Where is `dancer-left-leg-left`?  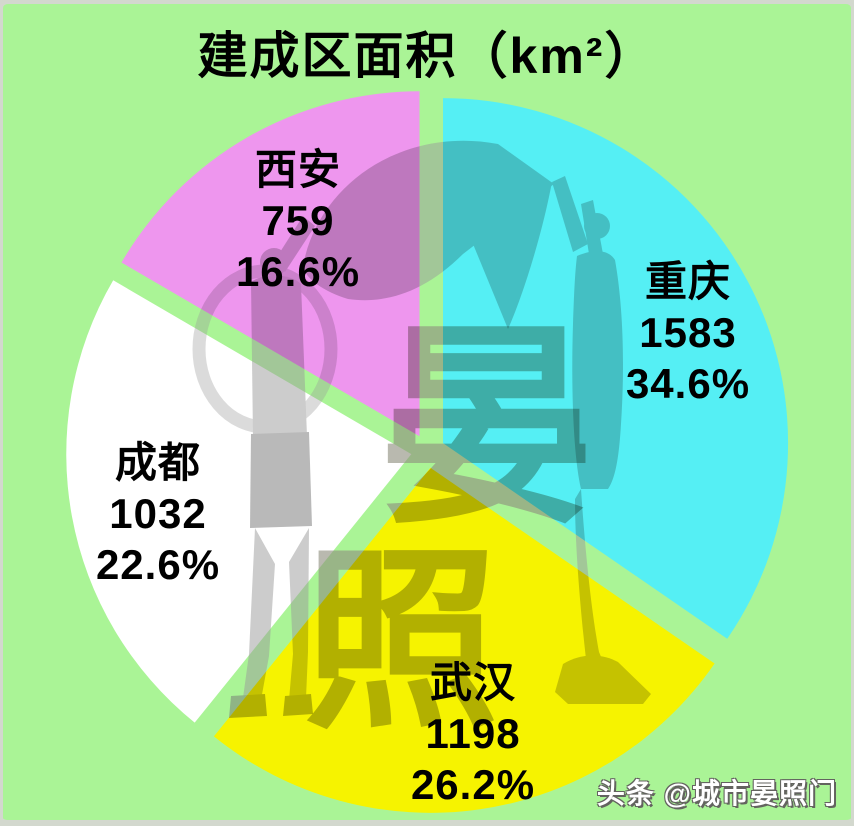 dancer-left-leg-left is located at coordinates (259, 614).